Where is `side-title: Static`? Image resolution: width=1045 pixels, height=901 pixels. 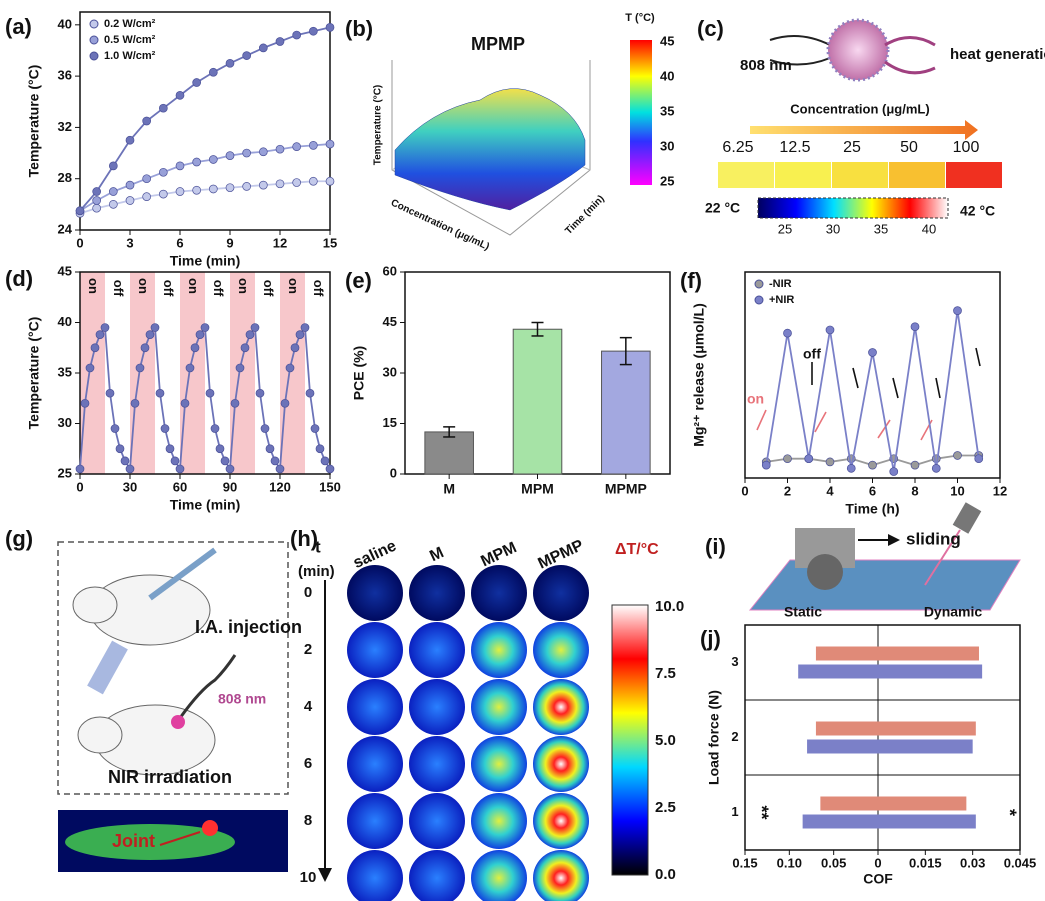
side-title: Static is located at coordinates (803, 612).